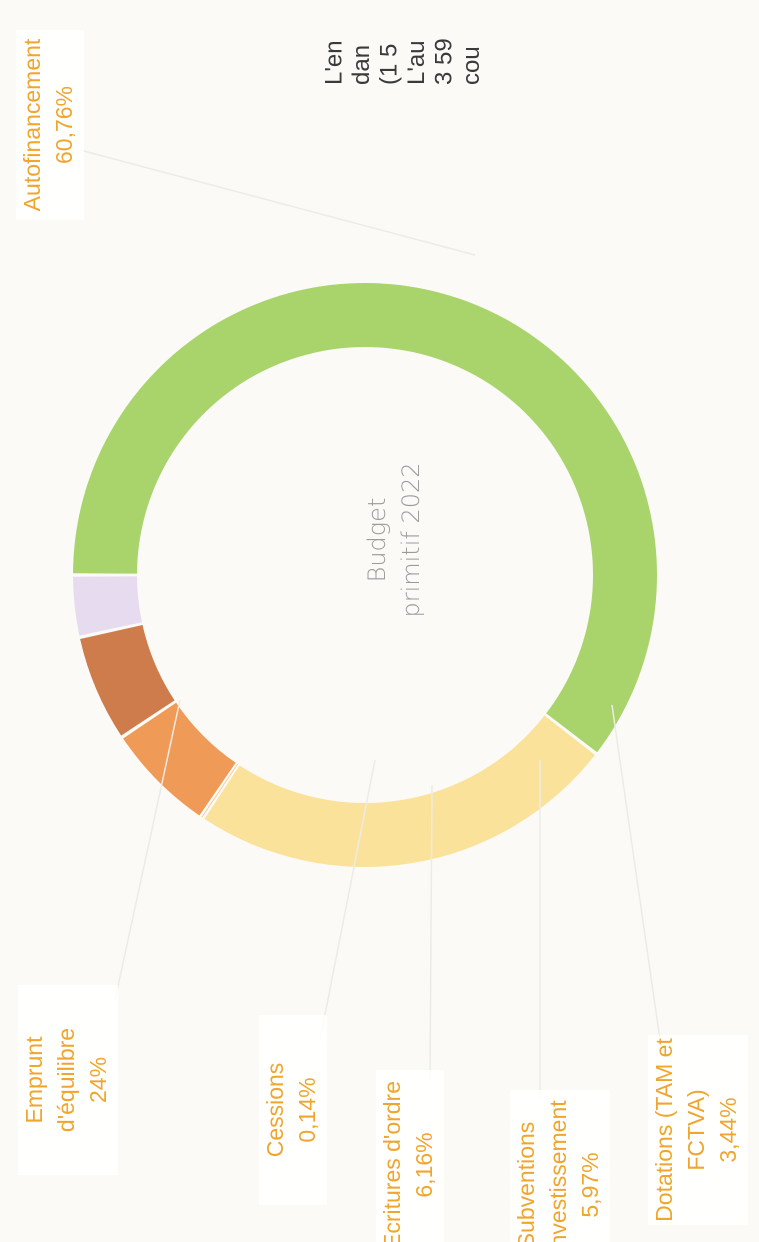  What do you see at coordinates (424, 1164) in the screenshot?
I see `value-label: 6,16%` at bounding box center [424, 1164].